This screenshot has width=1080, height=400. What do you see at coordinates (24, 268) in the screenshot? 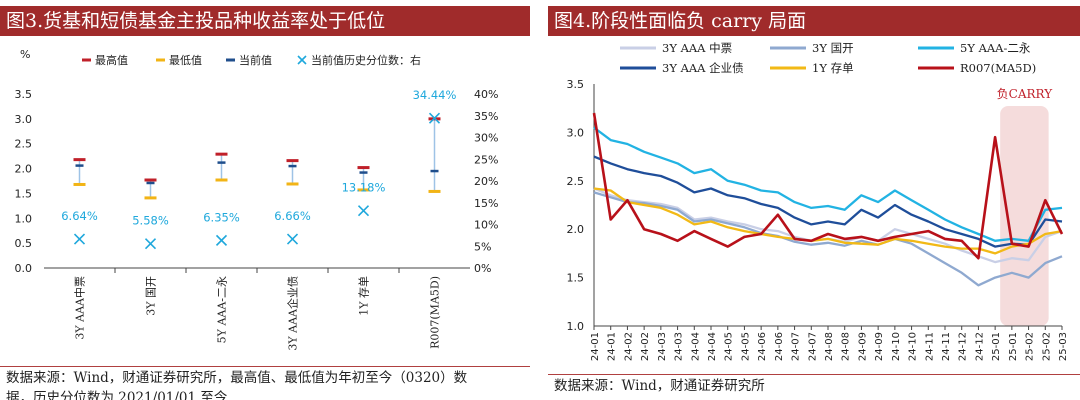
I see `y-tick-label: 0.0` at bounding box center [24, 268].